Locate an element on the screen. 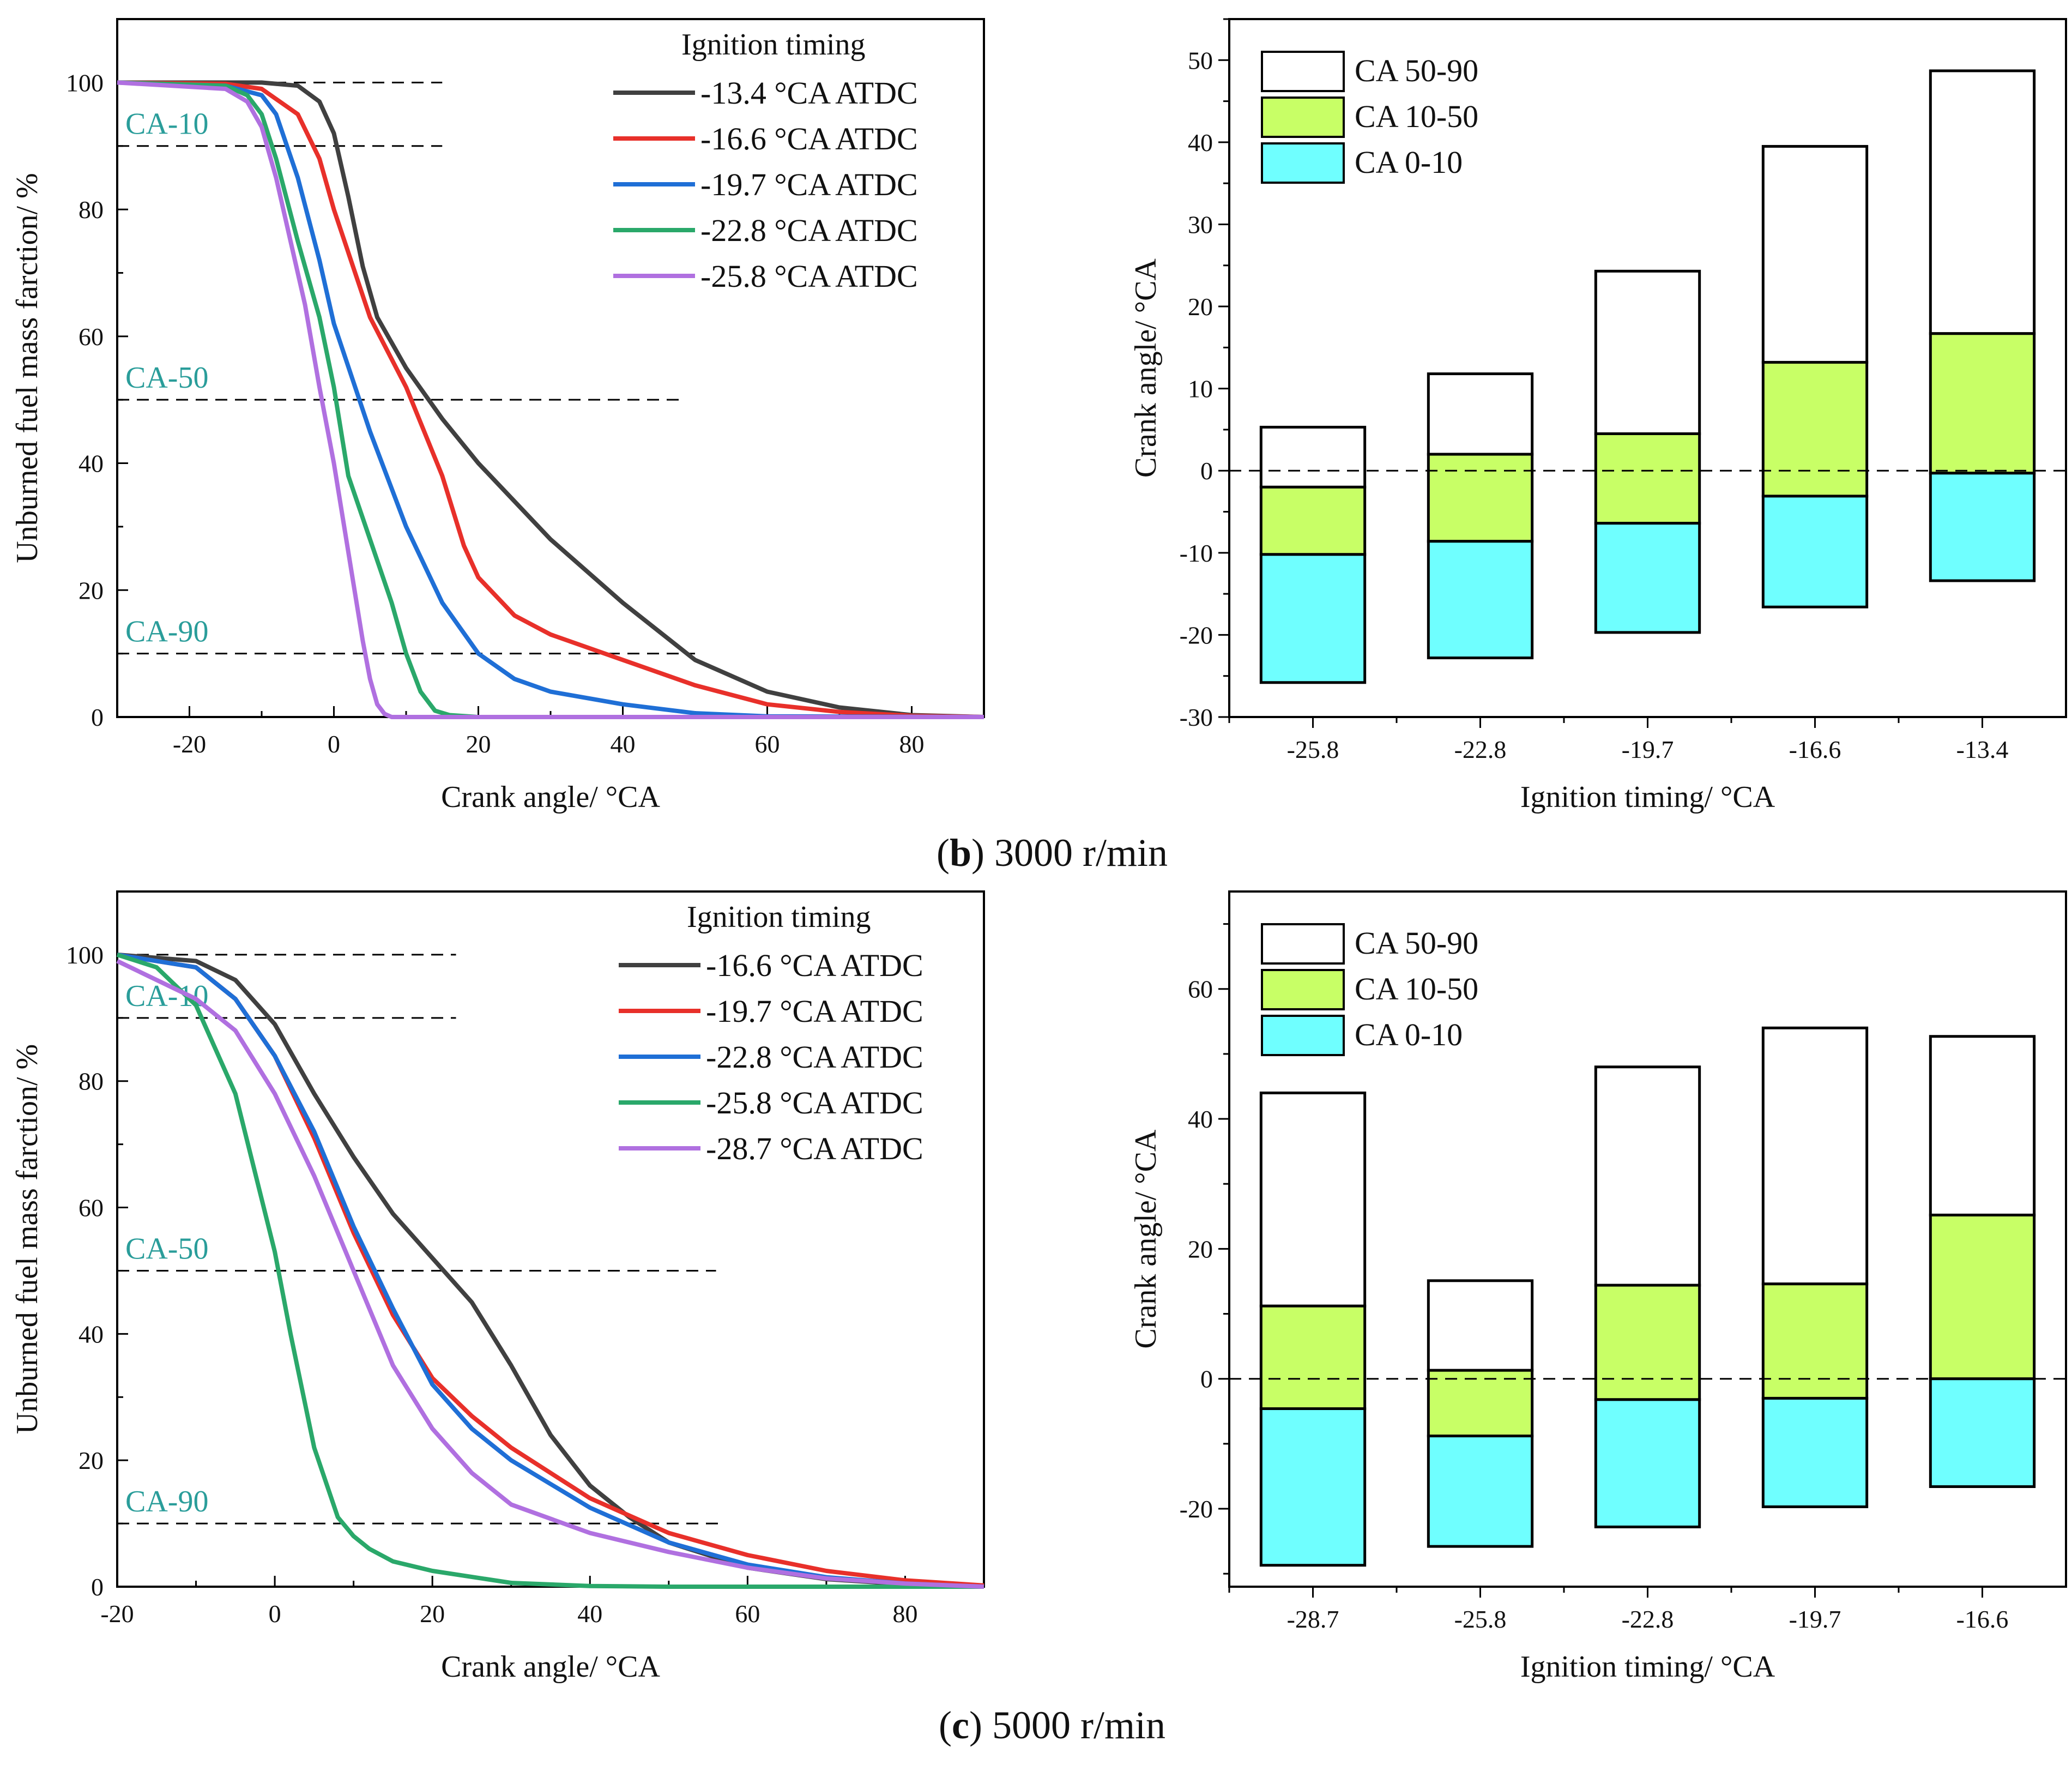 The height and width of the screenshot is (1765, 2072). chart-b-bar-legend-swatch is located at coordinates (1303, 163).